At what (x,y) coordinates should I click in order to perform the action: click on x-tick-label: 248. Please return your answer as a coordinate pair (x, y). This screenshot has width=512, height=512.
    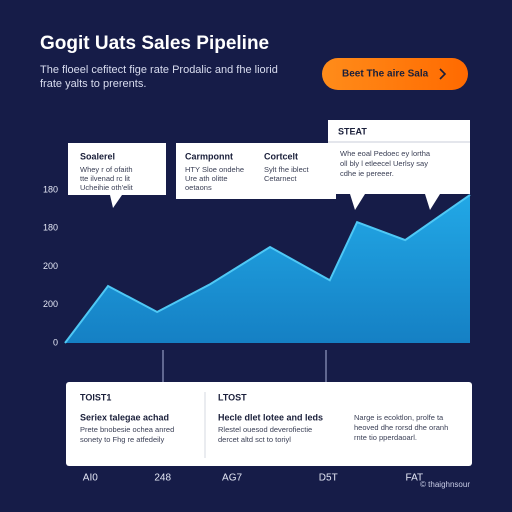
    Looking at the image, I should click on (162, 478).